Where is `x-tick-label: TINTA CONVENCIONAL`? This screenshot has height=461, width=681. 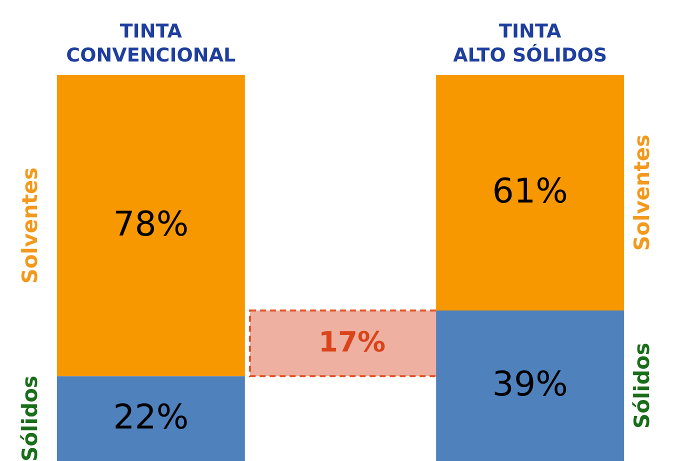
x-tick-label: TINTA CONVENCIONAL is located at coordinates (151, 43).